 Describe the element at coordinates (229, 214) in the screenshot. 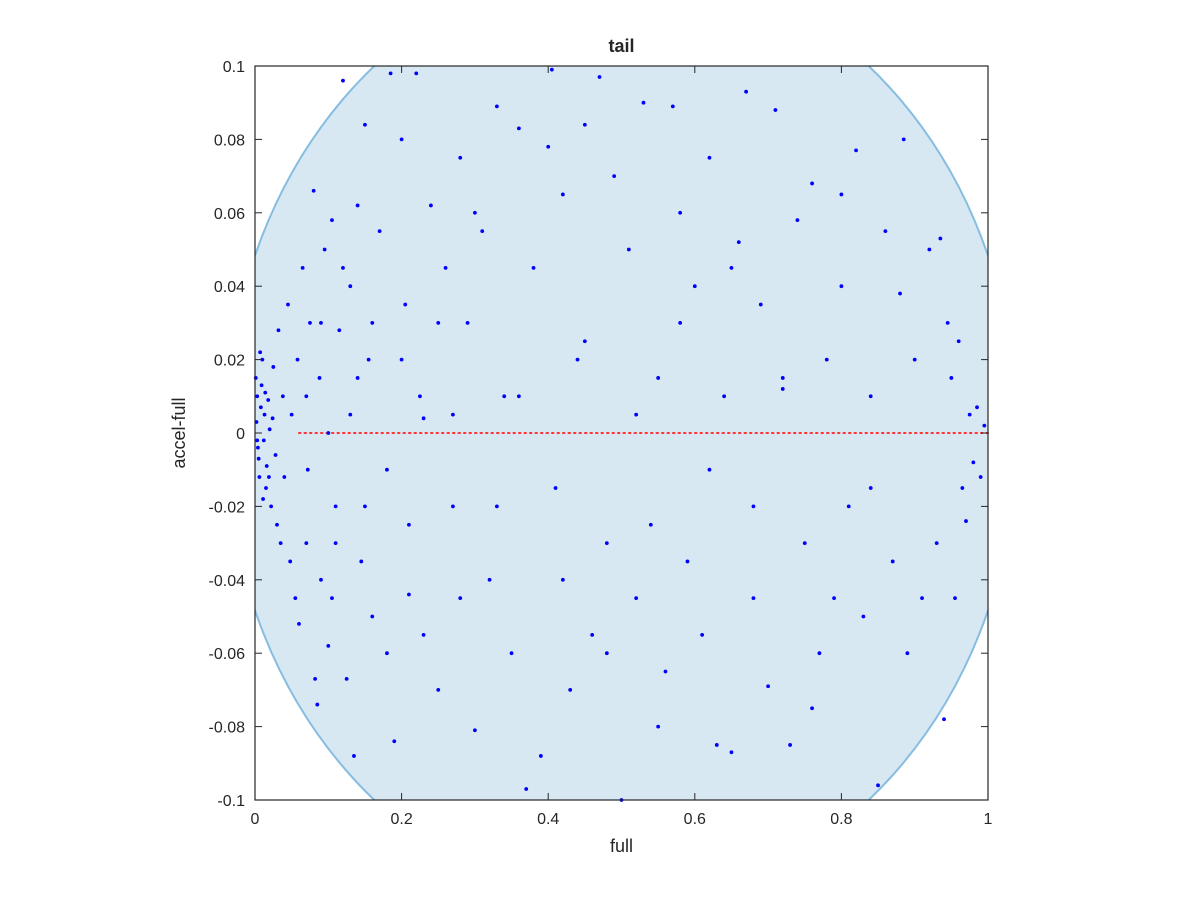

I see `y-tick-label: 0.06` at that location.